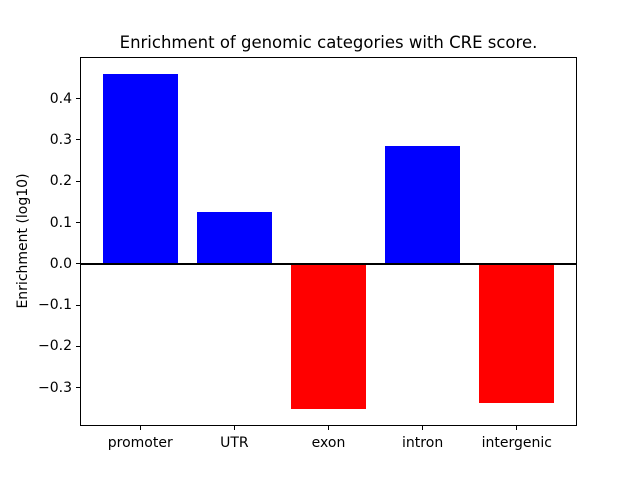  Describe the element at coordinates (234, 443) in the screenshot. I see `x-tick-label-UTR: UTR` at that location.